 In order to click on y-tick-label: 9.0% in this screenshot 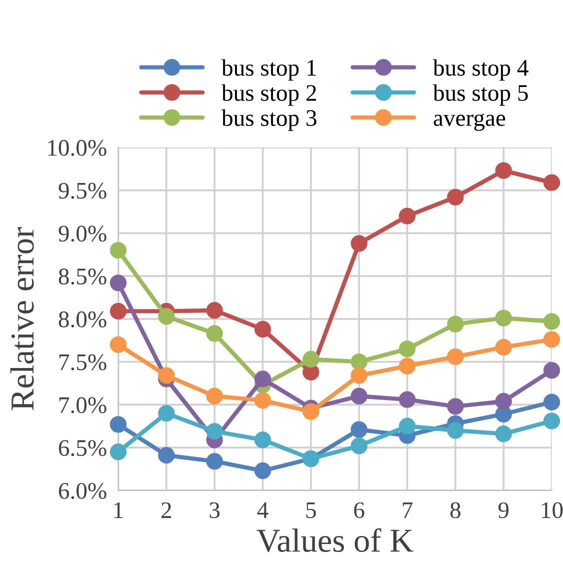, I will do `click(82, 234)`.